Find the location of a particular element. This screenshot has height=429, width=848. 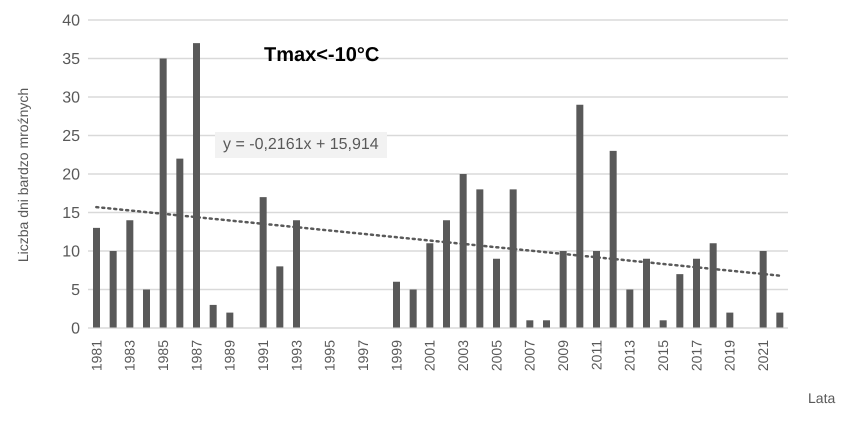

x-tick-label: 2003 is located at coordinates (463, 356).